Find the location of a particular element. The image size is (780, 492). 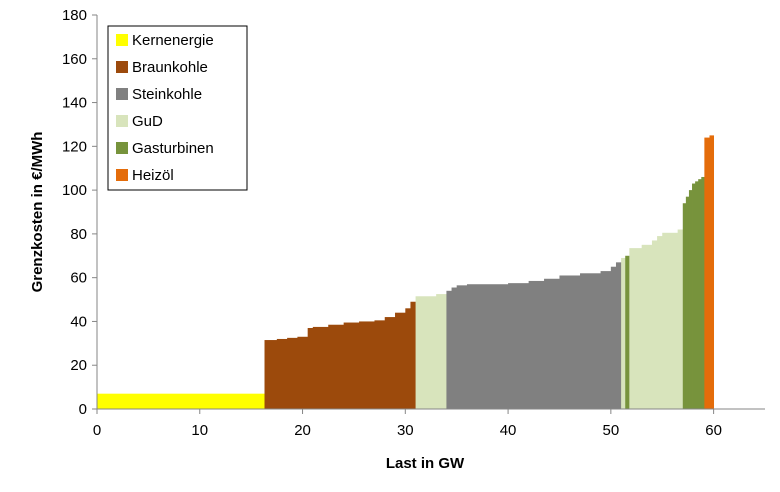

legend-swatch-gasturbinen is located at coordinates (122, 148).